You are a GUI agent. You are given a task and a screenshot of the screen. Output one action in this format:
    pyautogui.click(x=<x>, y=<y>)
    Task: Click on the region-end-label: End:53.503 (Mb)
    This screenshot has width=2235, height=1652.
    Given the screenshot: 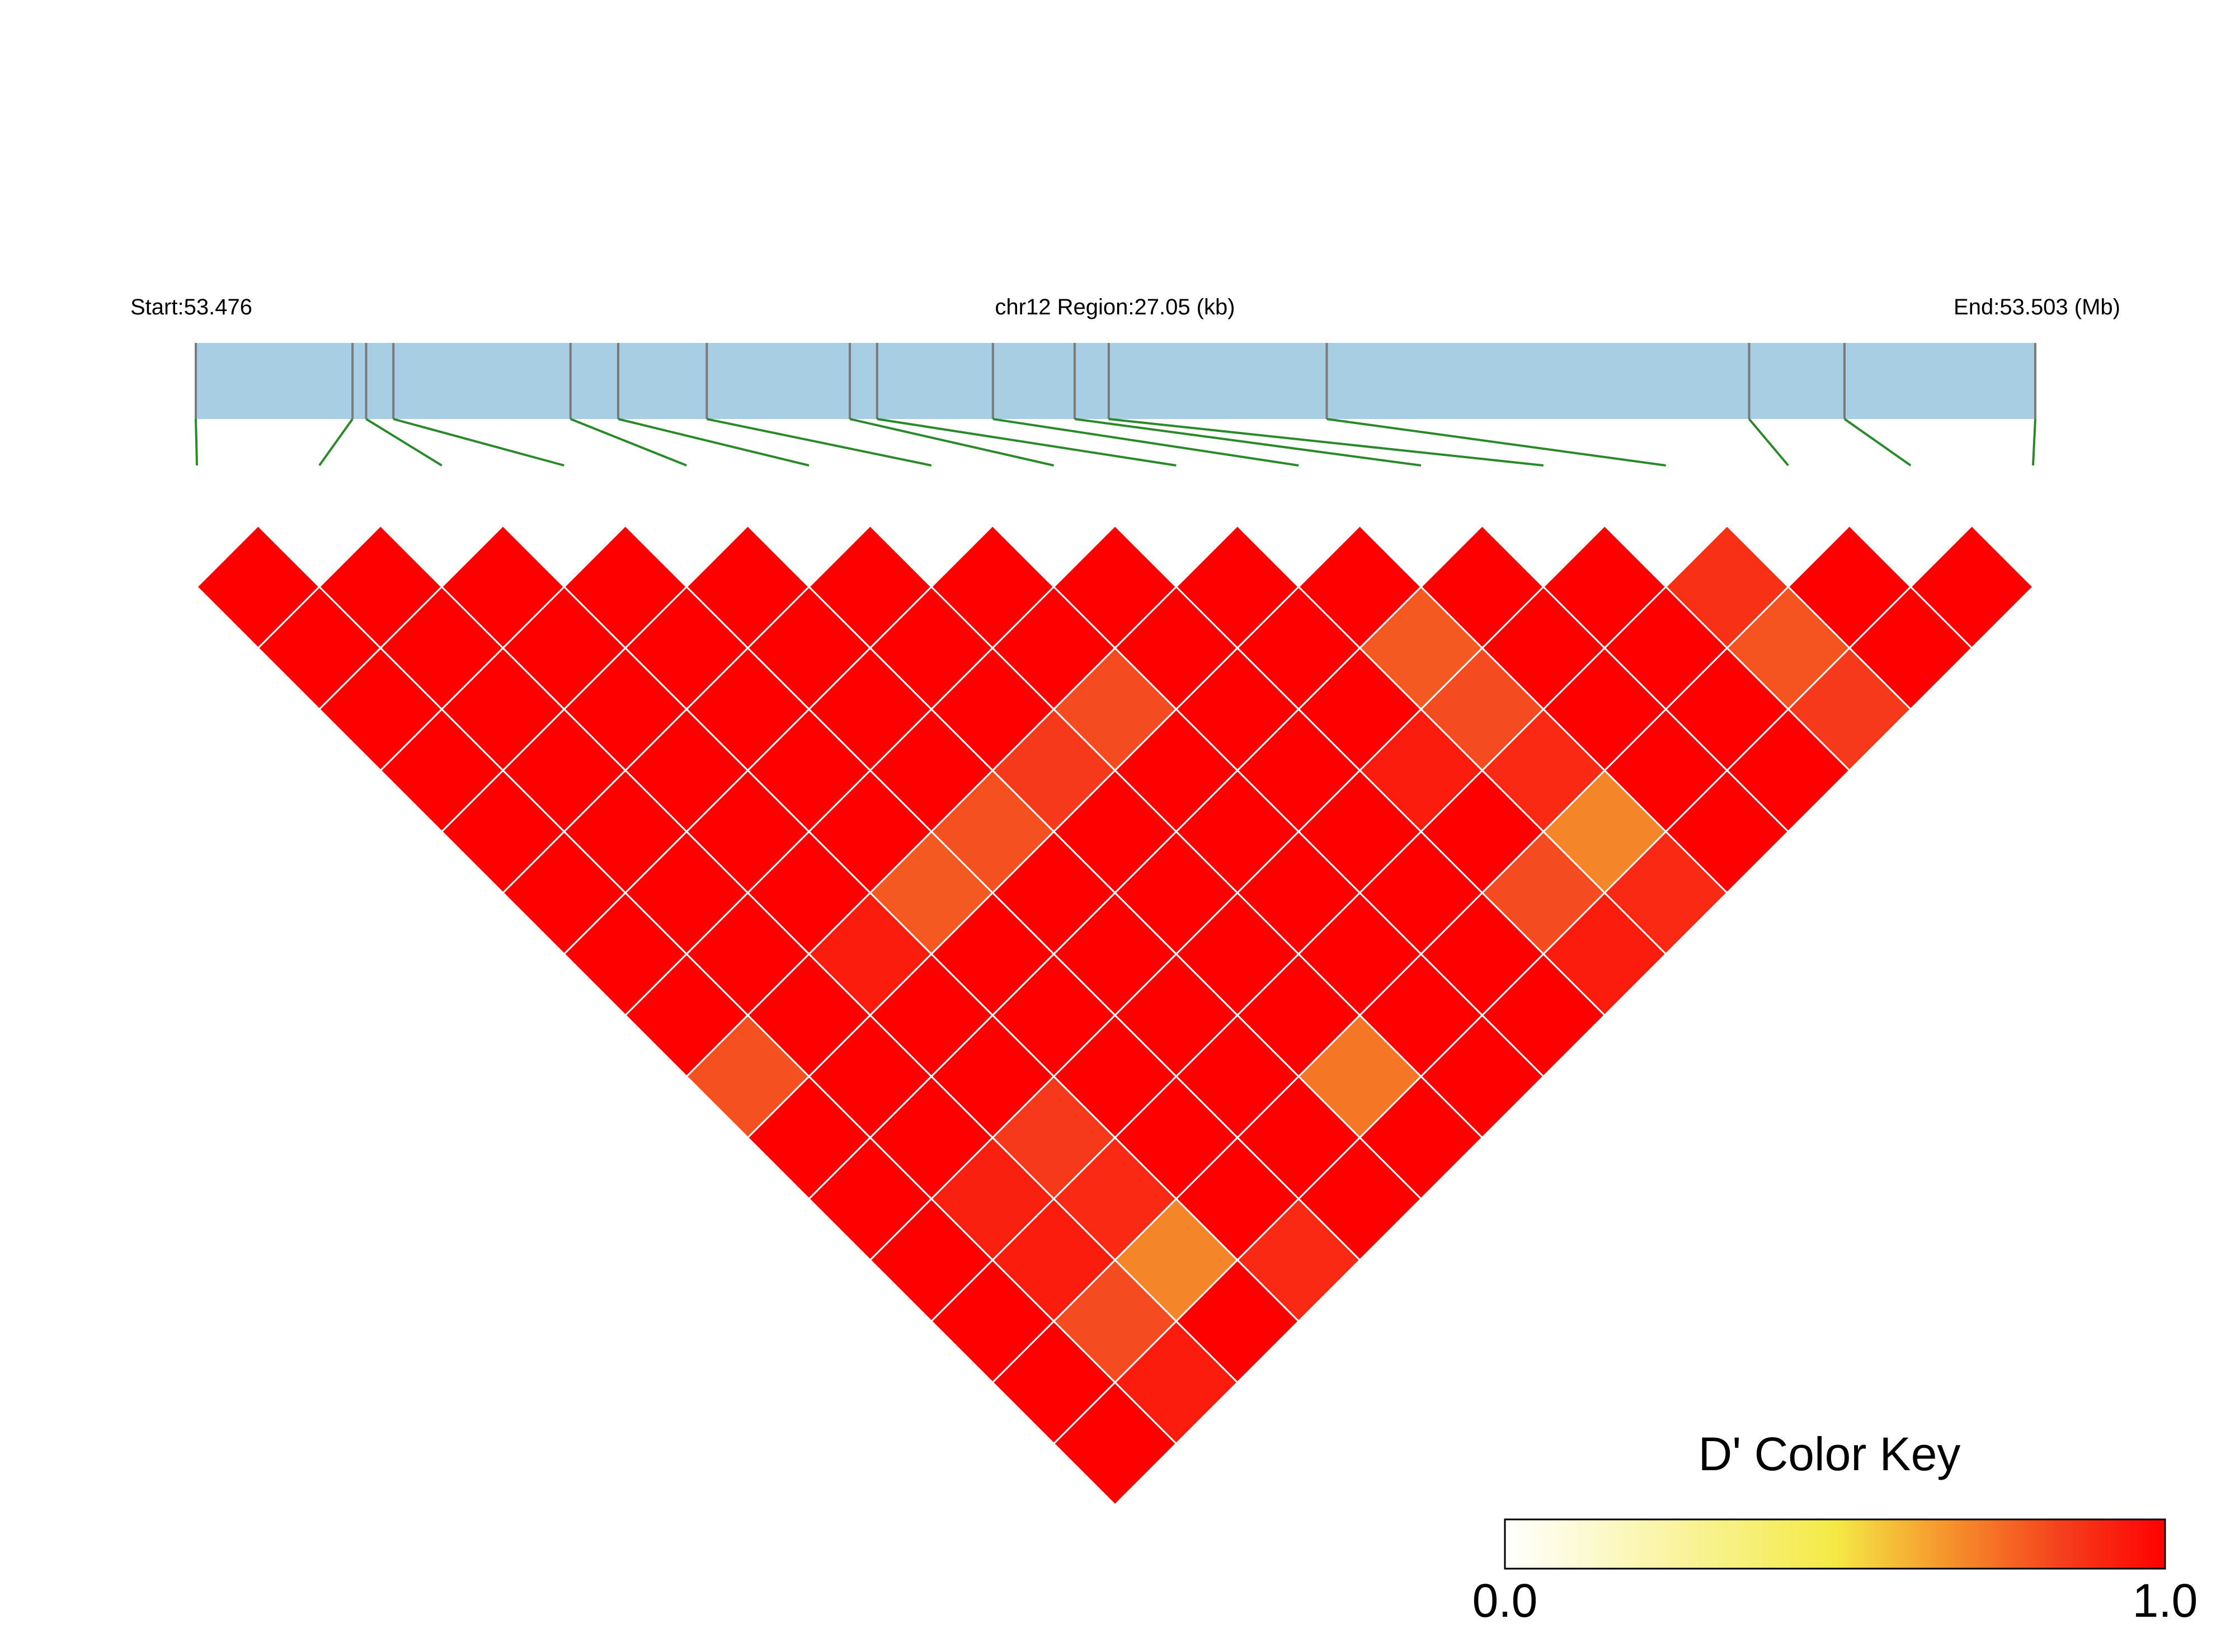 What is the action you would take?
    pyautogui.click(x=2037, y=307)
    